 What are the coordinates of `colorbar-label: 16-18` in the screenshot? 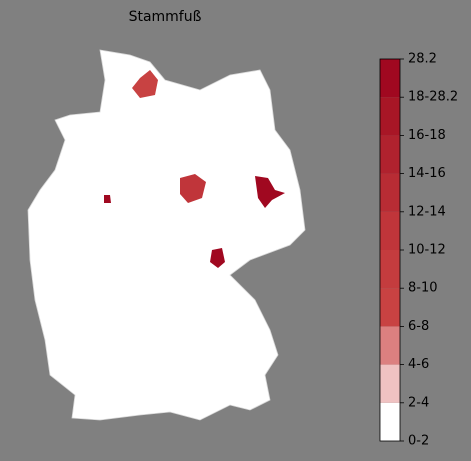 It's located at (427, 135).